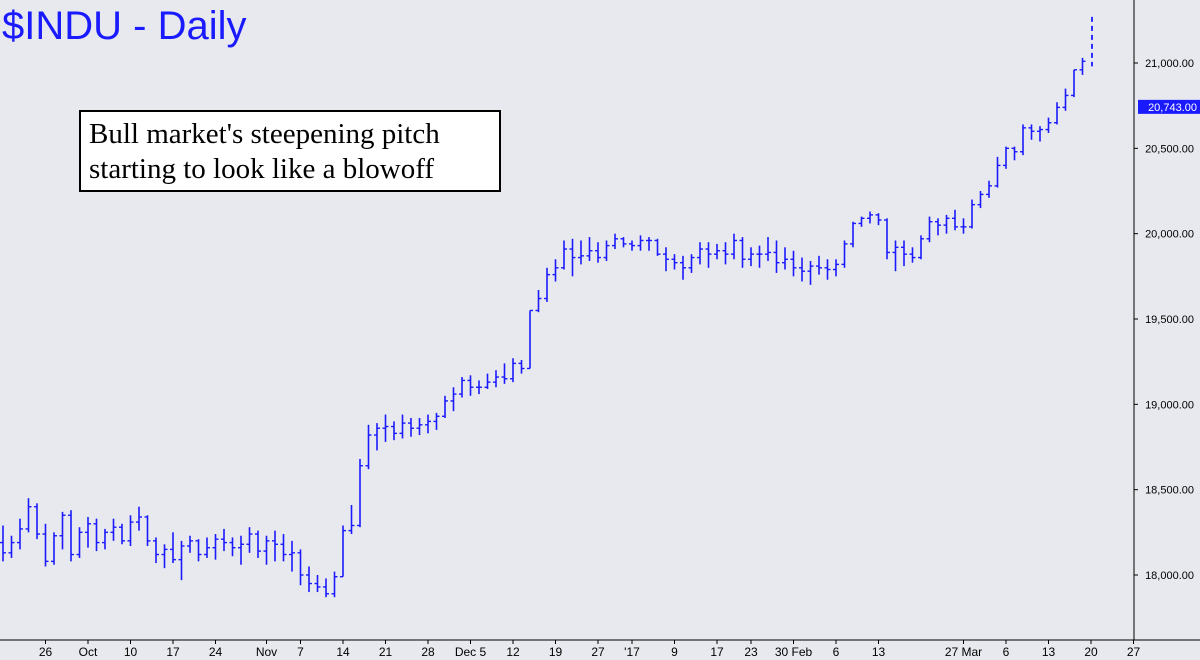  I want to click on y-tick-label: 18,500.00, so click(1169, 491).